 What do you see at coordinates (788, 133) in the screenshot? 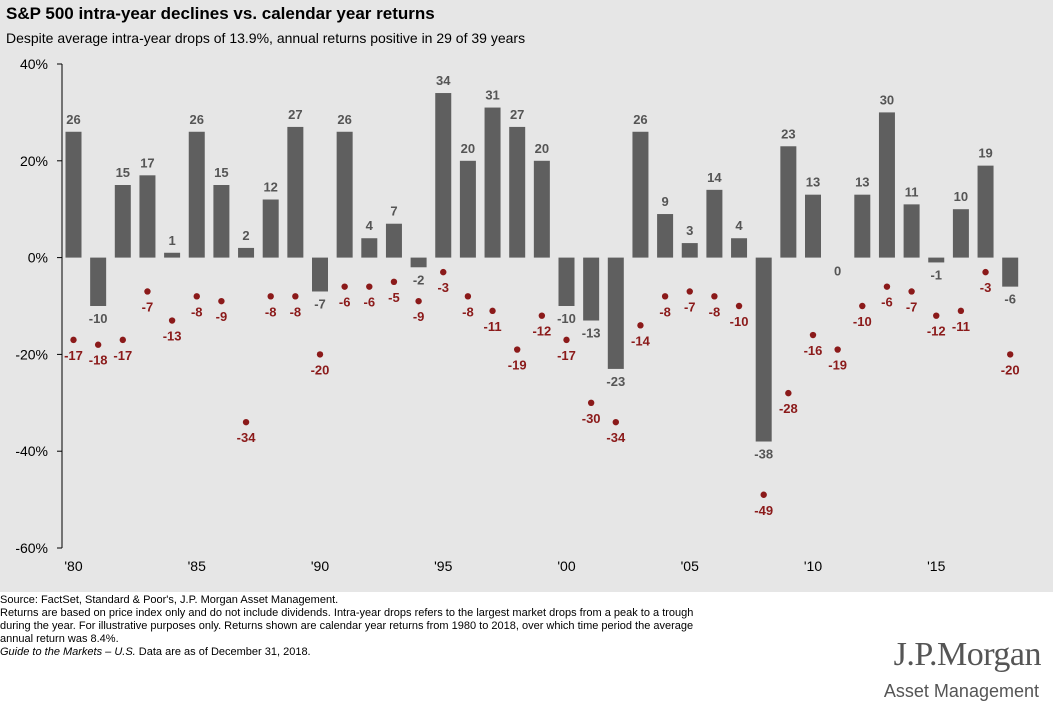
I see `return-label: 23` at bounding box center [788, 133].